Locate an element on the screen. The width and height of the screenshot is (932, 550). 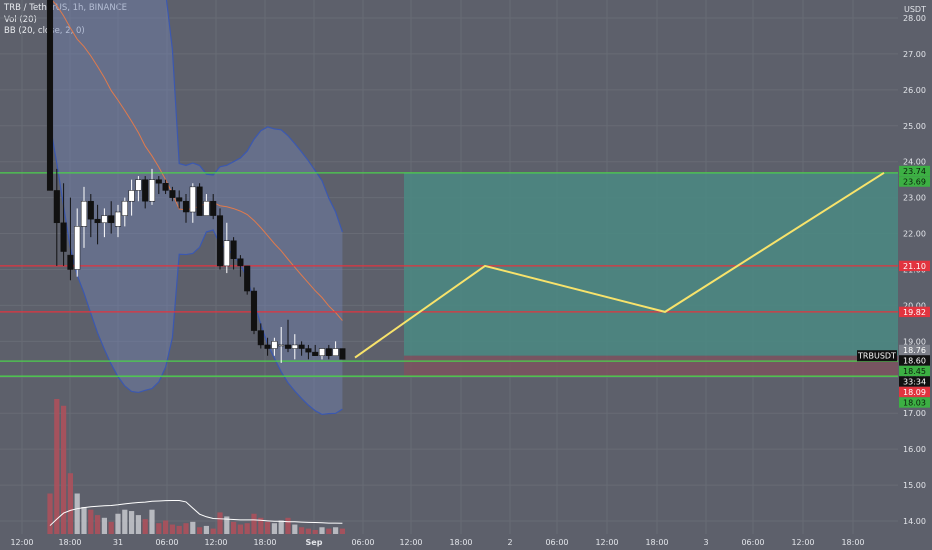
price-tag: 23.69 is located at coordinates (914, 182).